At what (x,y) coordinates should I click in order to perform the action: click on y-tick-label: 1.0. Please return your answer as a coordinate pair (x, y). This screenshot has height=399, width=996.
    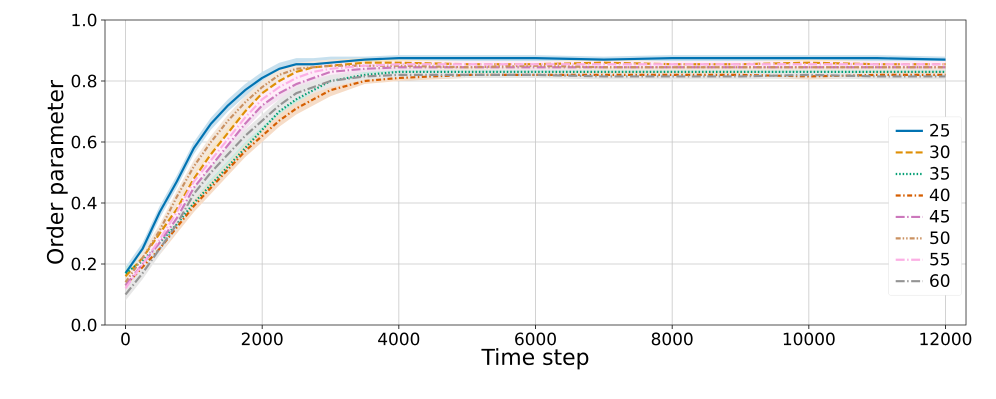
    Looking at the image, I should click on (84, 20).